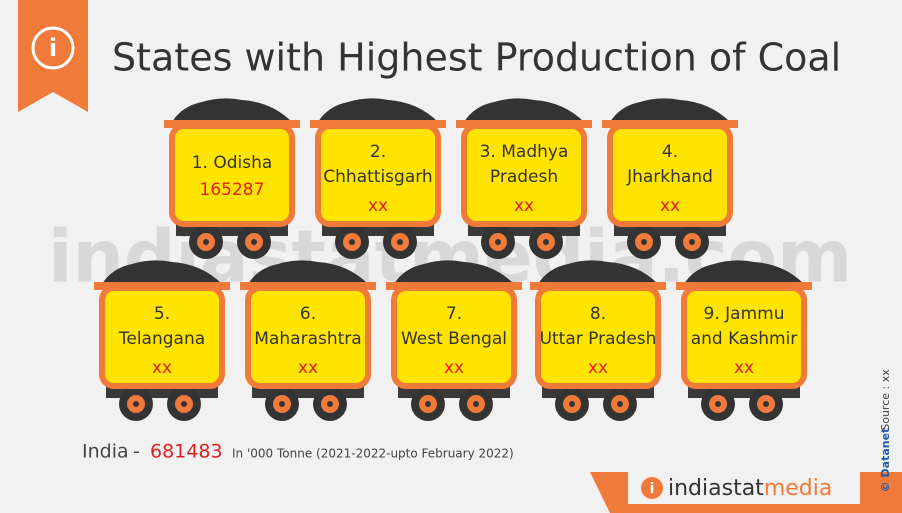  What do you see at coordinates (716, 488) in the screenshot?
I see `logo-part1: indiastat` at bounding box center [716, 488].